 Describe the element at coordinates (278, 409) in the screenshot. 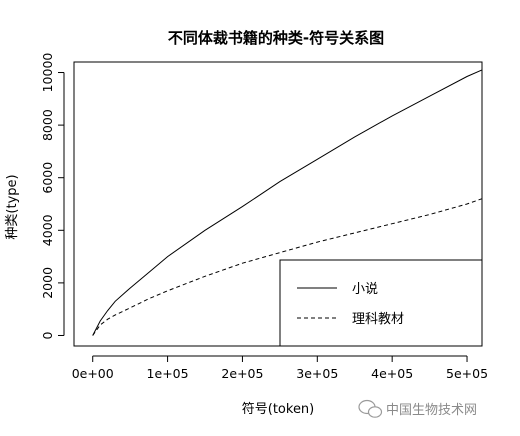

I see `x-axis-label: 符号(token)` at that location.